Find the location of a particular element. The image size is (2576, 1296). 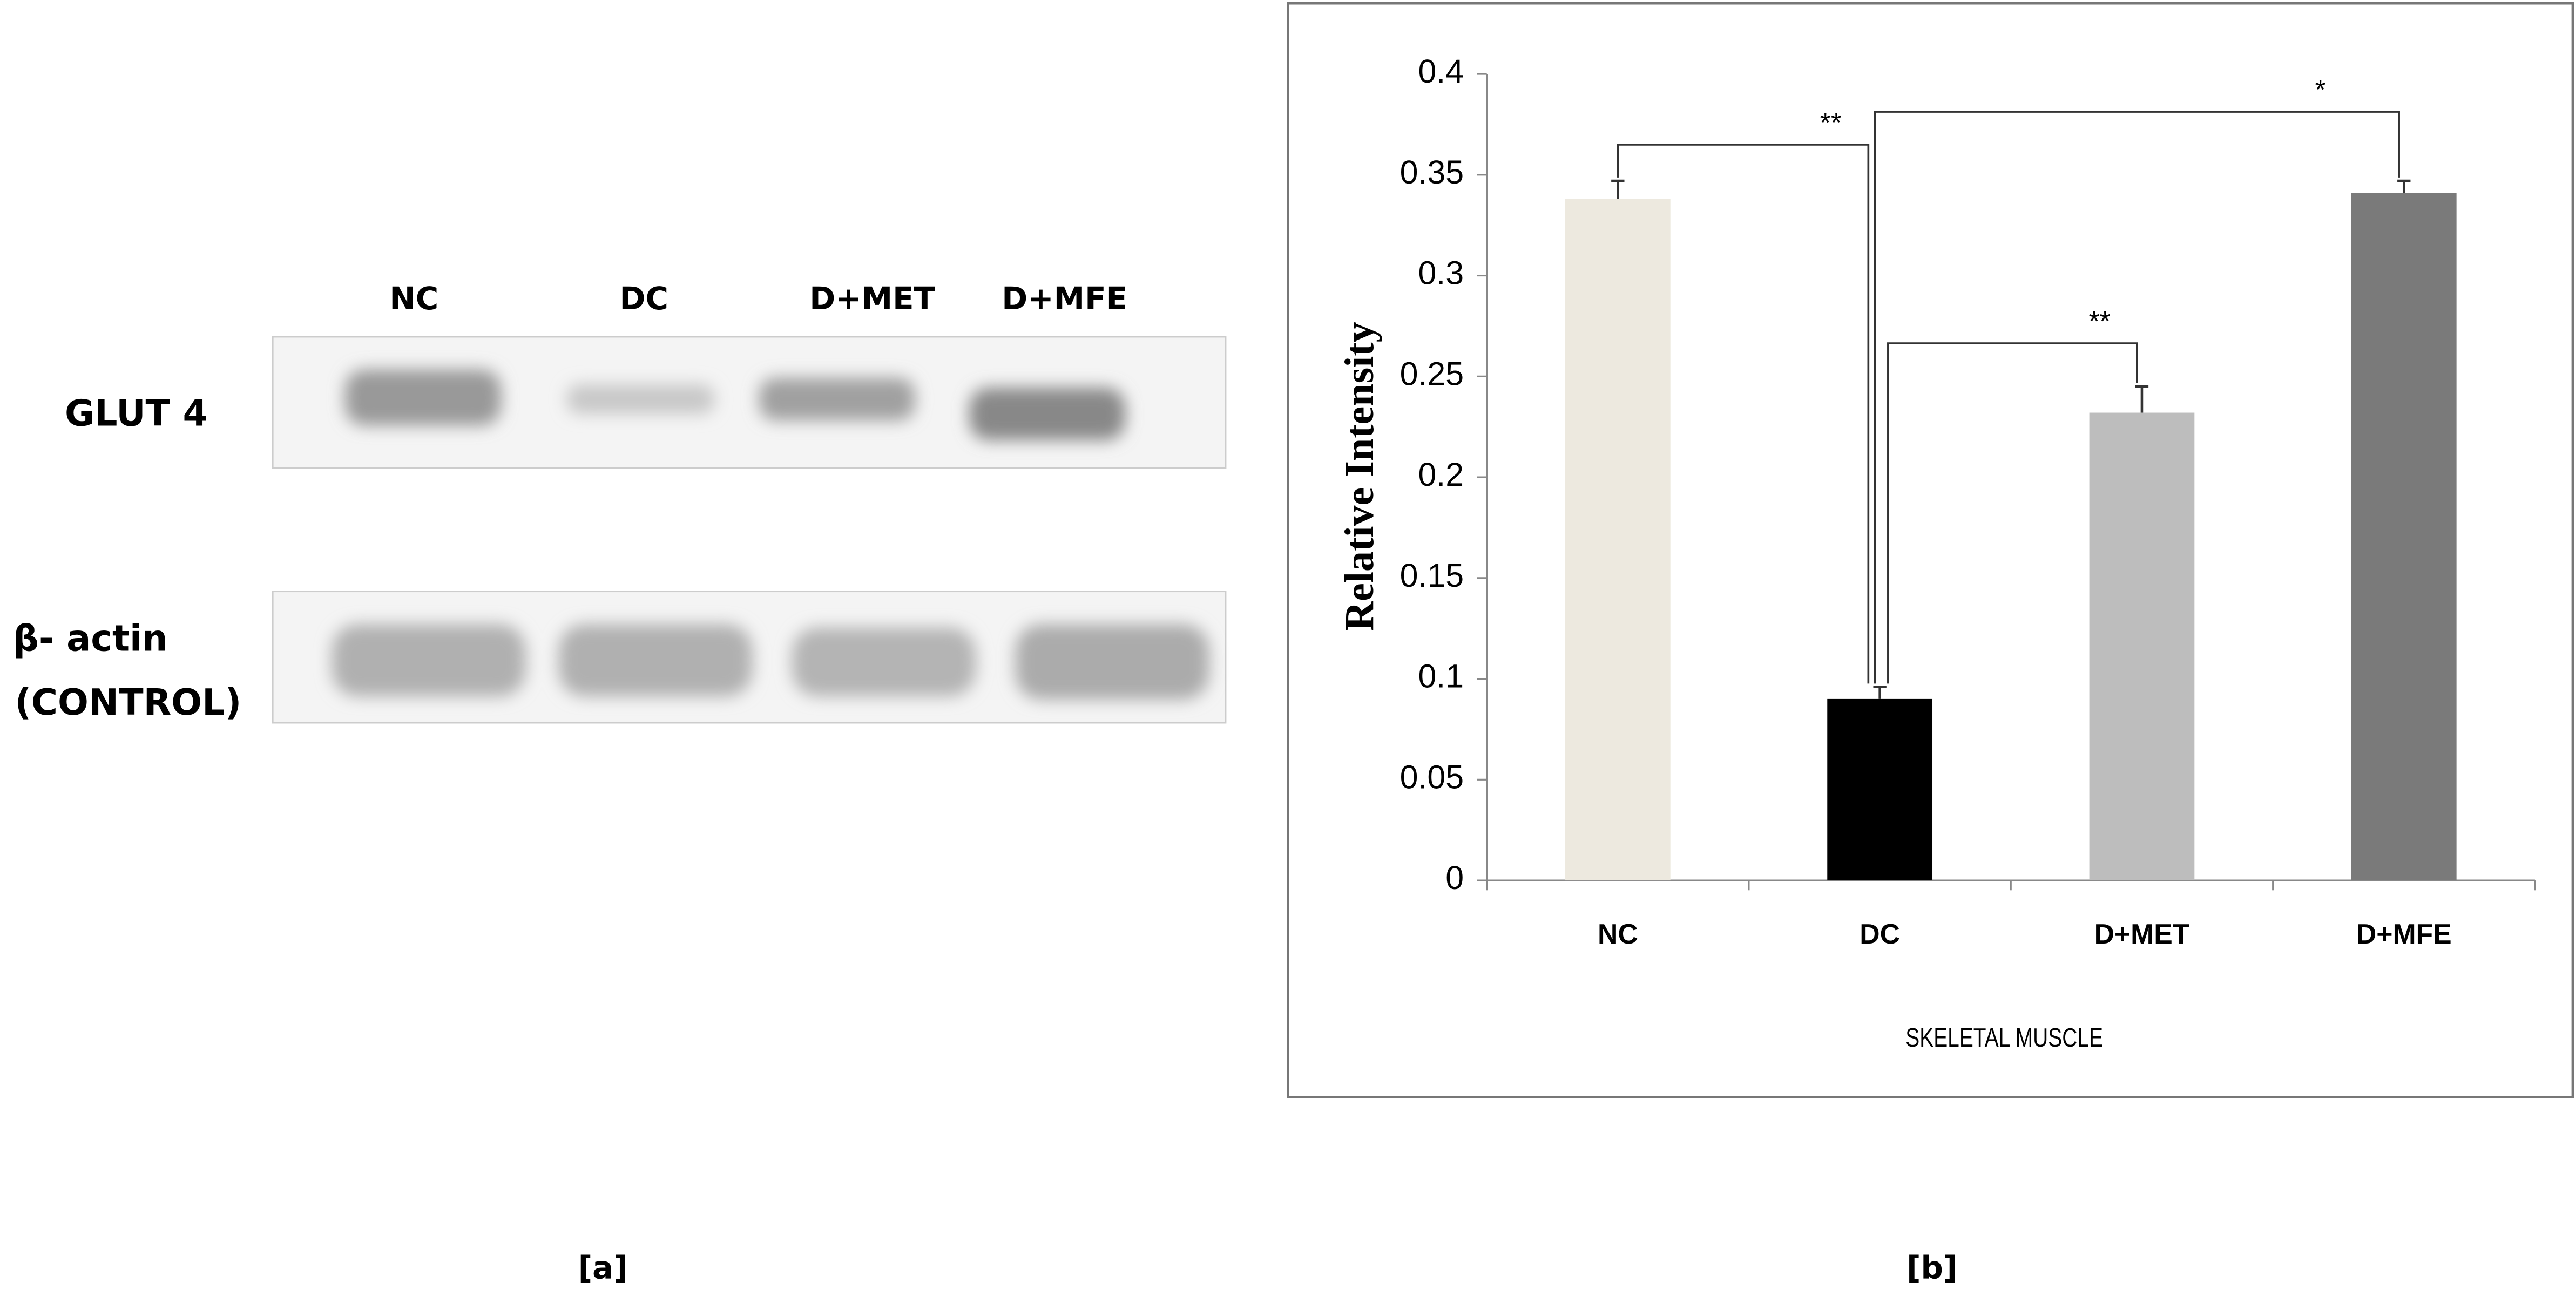

lane-label: DC is located at coordinates (644, 298).